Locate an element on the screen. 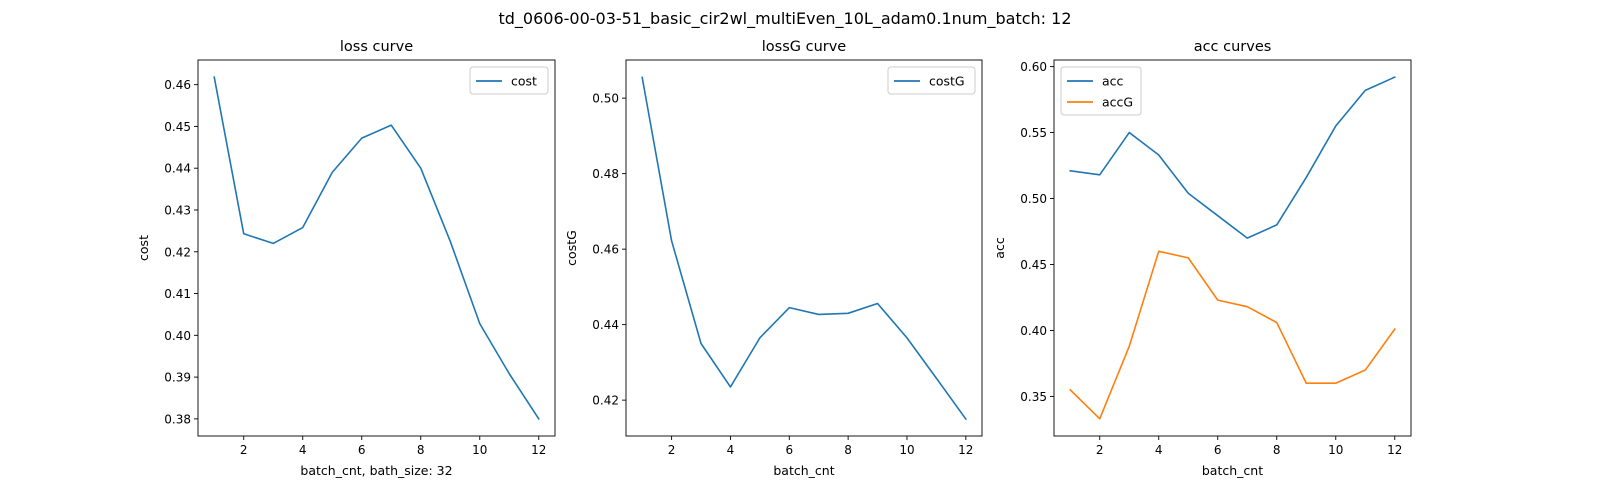 The width and height of the screenshot is (1600, 504). legend: acc accG is located at coordinates (1101, 91).